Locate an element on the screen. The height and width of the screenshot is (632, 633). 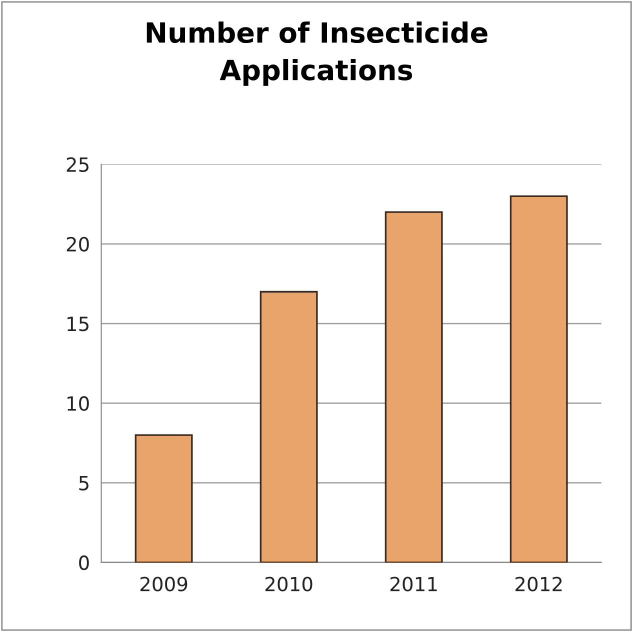
x-tick-label: 2010 is located at coordinates (288, 584).